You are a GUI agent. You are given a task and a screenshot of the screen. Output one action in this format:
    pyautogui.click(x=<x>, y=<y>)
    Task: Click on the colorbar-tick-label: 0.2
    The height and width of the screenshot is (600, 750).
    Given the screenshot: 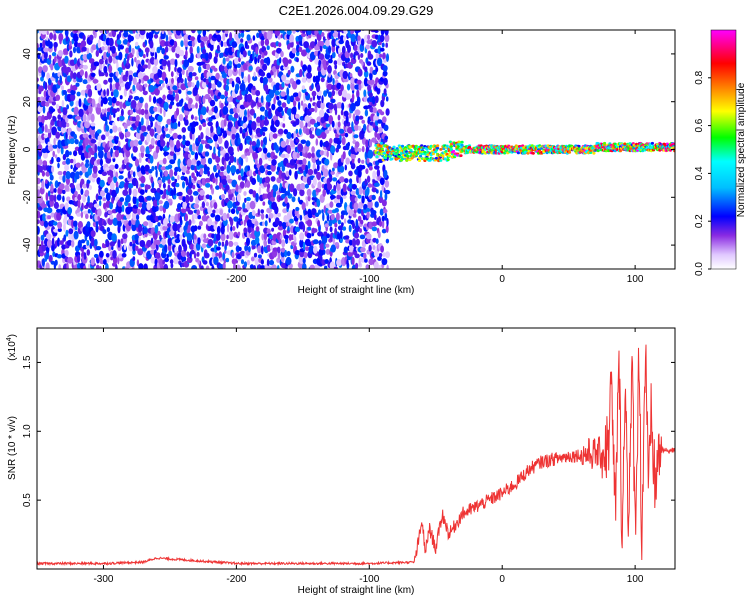 What is the action you would take?
    pyautogui.click(x=699, y=221)
    